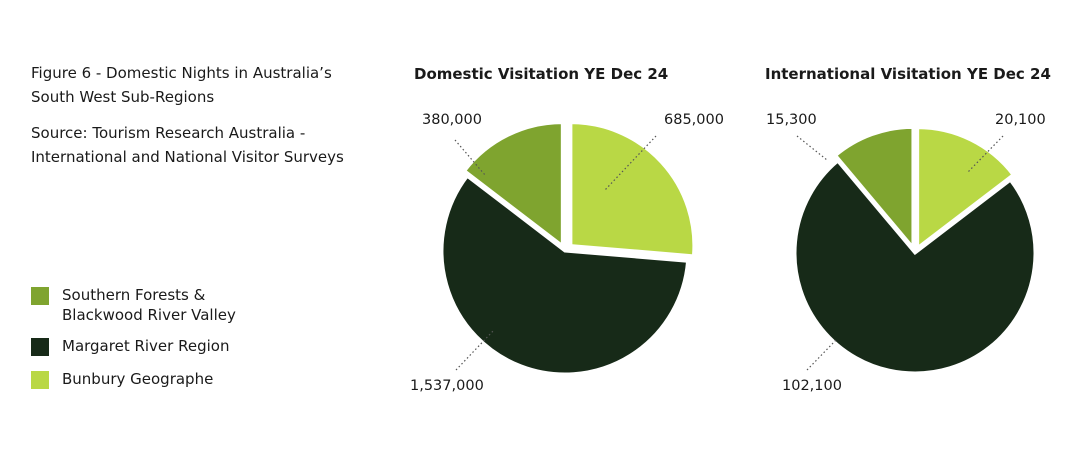  Describe the element at coordinates (565, 275) in the screenshot. I see `pie-slice-1-margaret-river-region` at that location.